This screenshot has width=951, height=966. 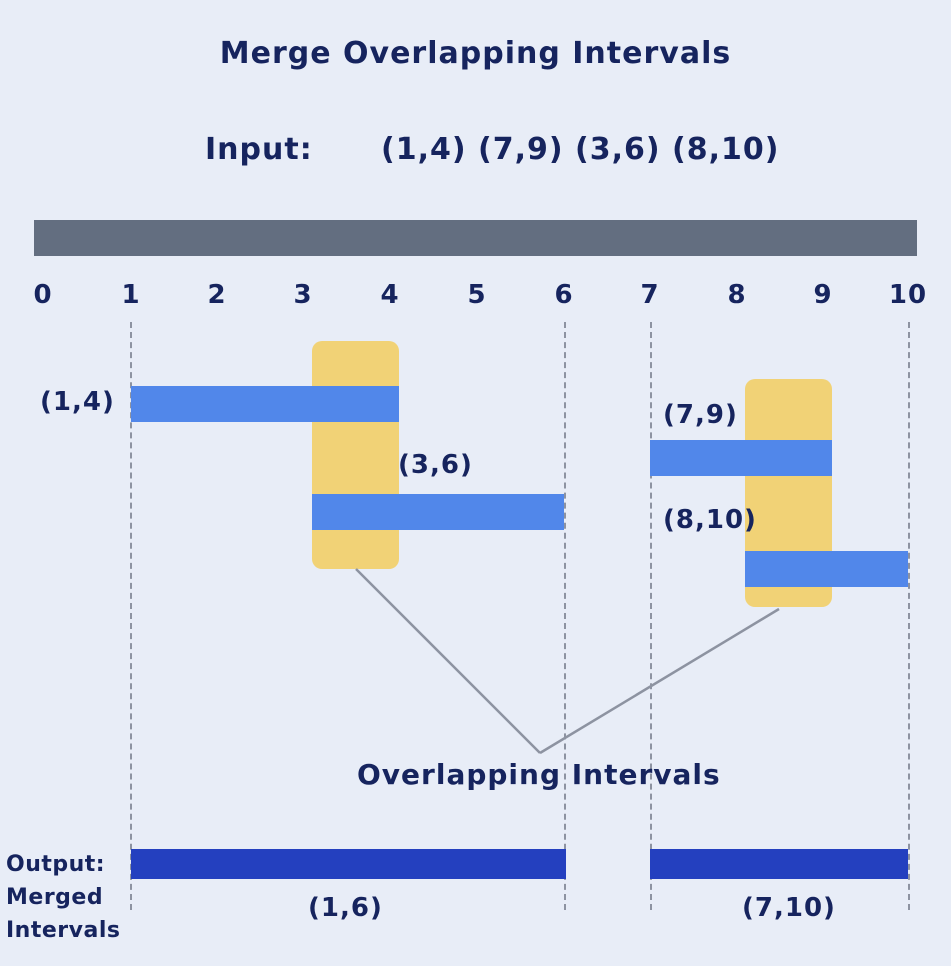 I want to click on tick-label: 7, so click(x=650, y=295).